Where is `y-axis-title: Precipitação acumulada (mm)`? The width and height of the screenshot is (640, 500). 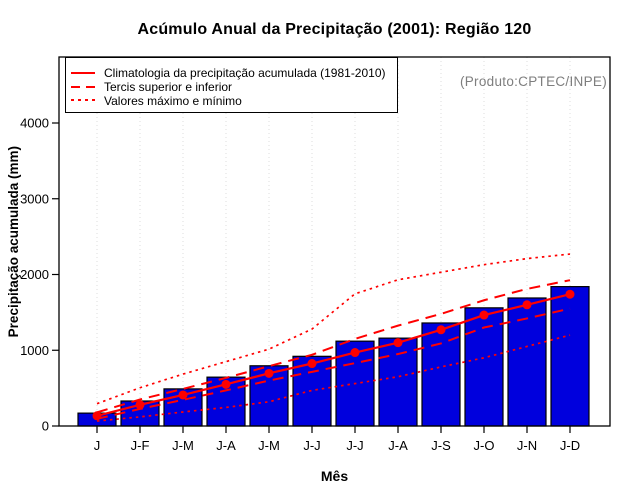
y-axis-title: Precipitação acumulada (mm) is located at coordinates (13, 241).